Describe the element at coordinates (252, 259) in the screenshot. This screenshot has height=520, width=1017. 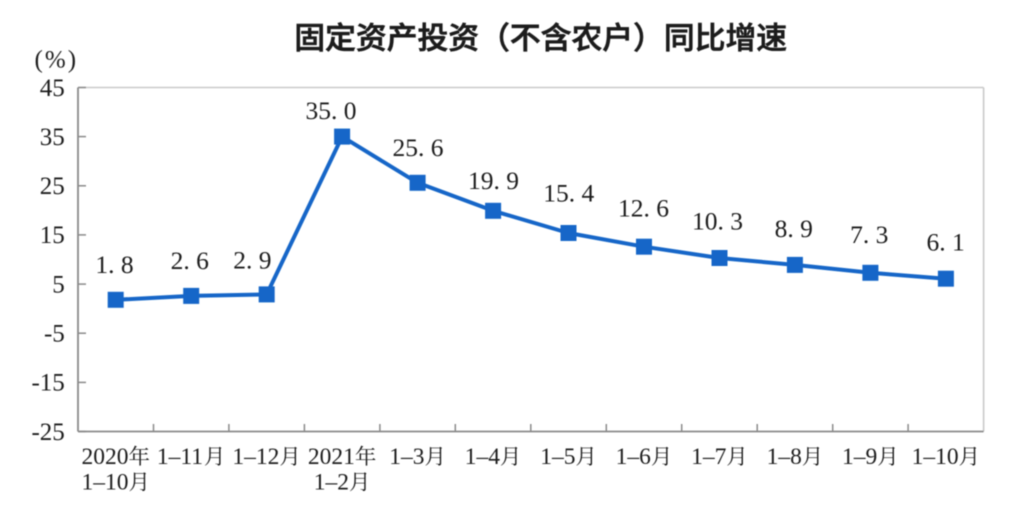
I see `svg-text: 2. 9` at that location.